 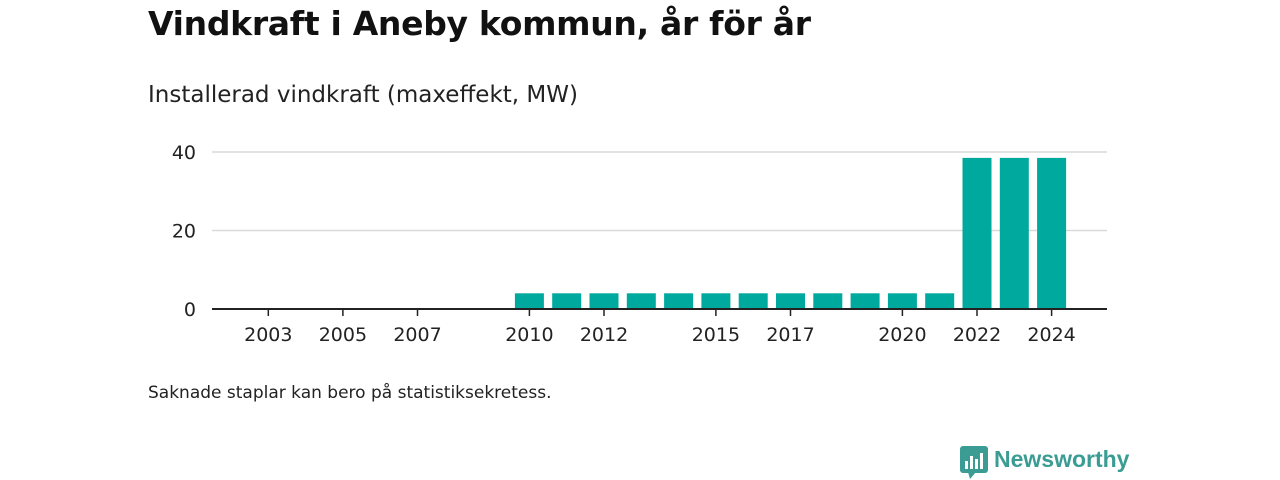 What do you see at coordinates (268, 335) in the screenshot?
I see `x-tick-label: 2003` at bounding box center [268, 335].